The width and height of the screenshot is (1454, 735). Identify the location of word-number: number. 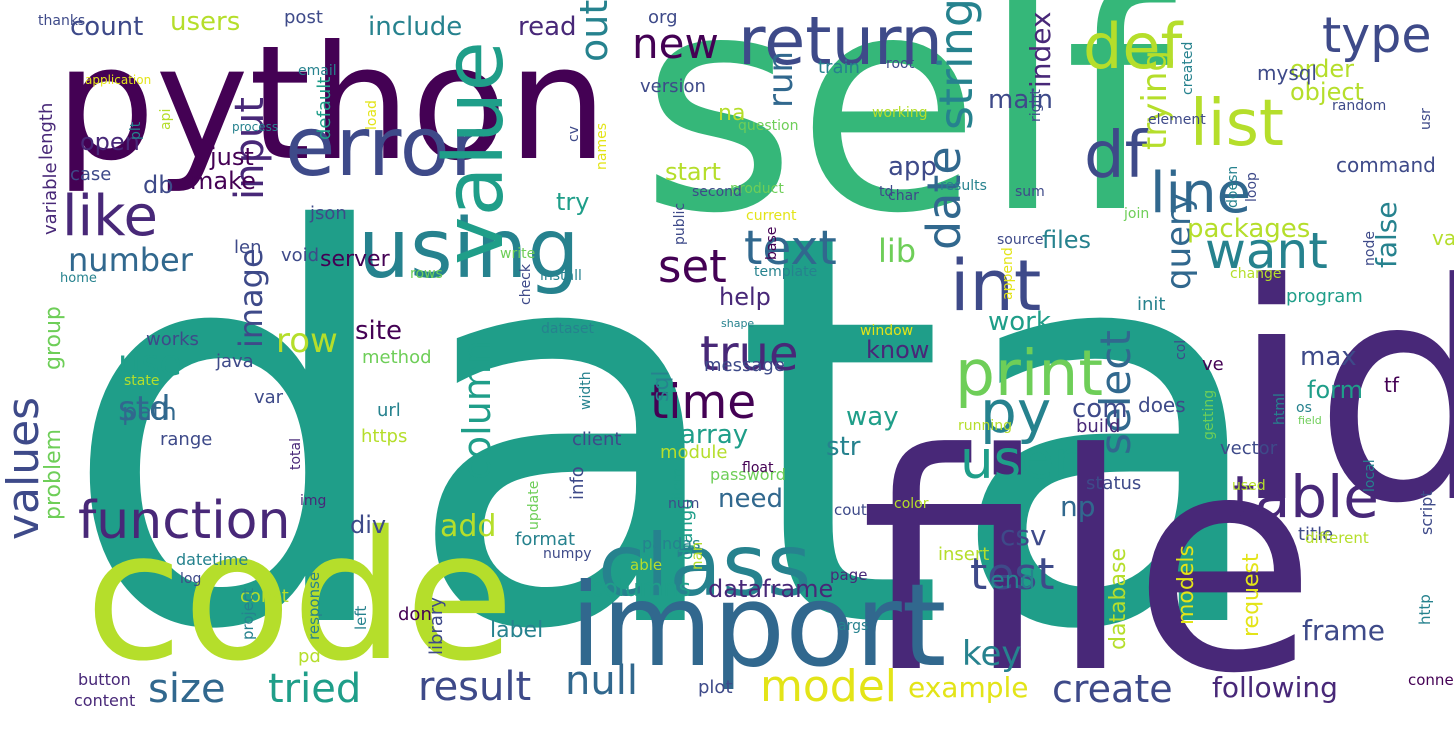
(131, 260).